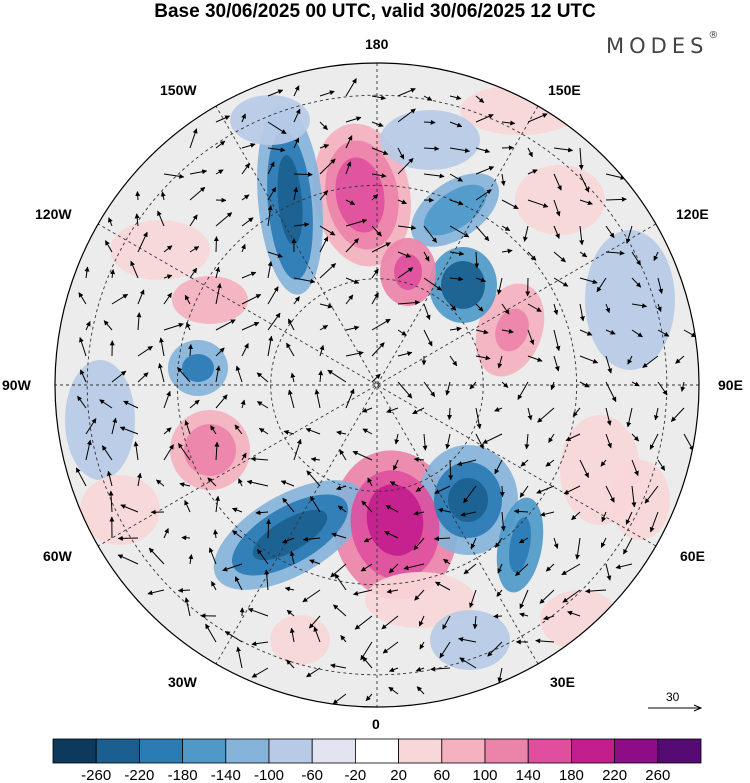  Describe the element at coordinates (356, 775) in the screenshot. I see `colorbar-tick-label: -20` at that location.